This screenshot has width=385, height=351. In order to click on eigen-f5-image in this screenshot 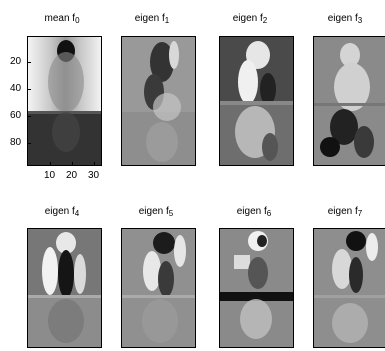, I will do `click(158, 288)`.